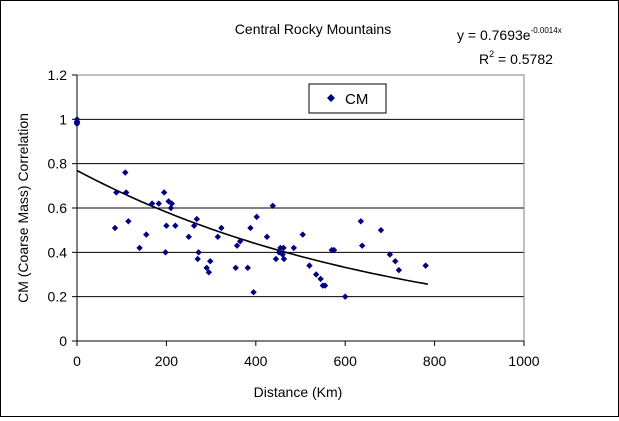 The height and width of the screenshot is (421, 619). Describe the element at coordinates (313, 29) in the screenshot. I see `chart-title: Central Rocky Mountains` at that location.